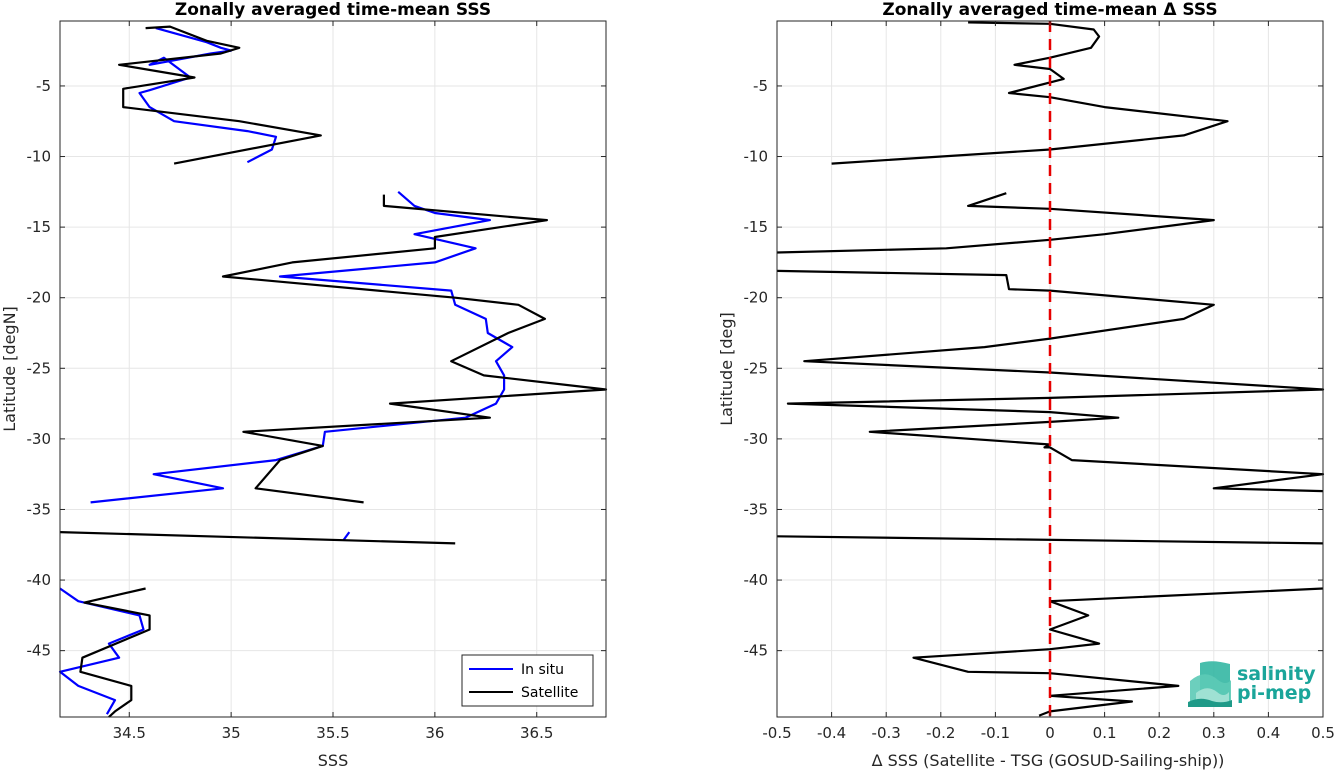 Image resolution: width=1336 pixels, height=770 pixels. I want to click on x-tick-label: 0.4, so click(1268, 733).